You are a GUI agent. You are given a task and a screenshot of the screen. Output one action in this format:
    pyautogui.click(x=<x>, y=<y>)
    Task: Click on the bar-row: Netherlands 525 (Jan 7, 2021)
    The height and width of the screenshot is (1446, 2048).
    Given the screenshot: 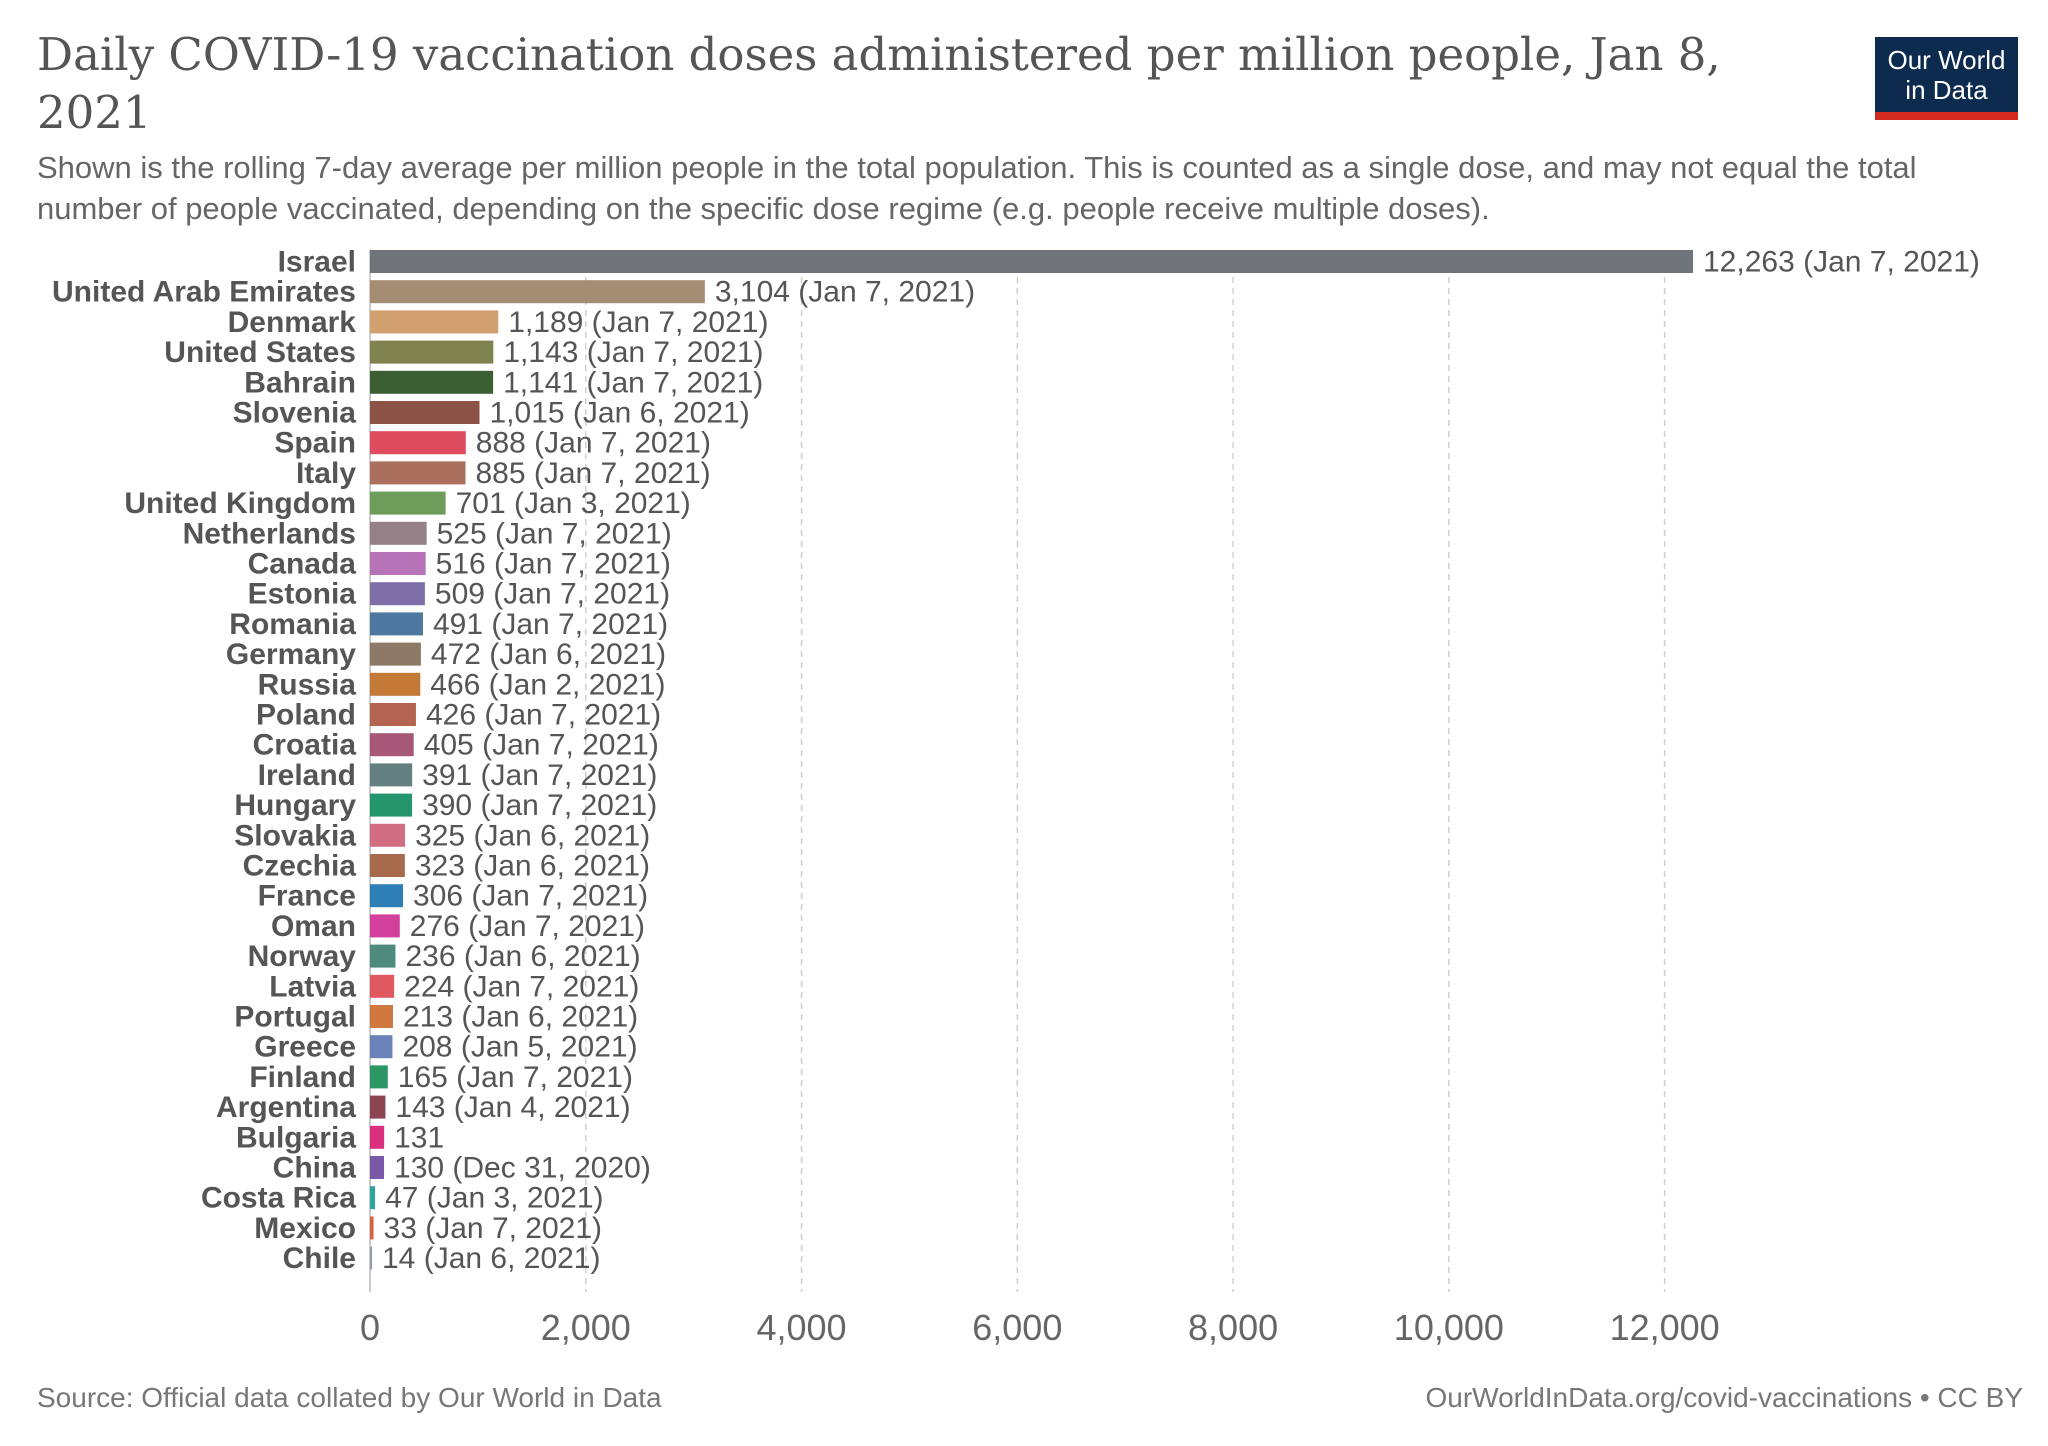 What is the action you would take?
    pyautogui.click(x=427, y=533)
    